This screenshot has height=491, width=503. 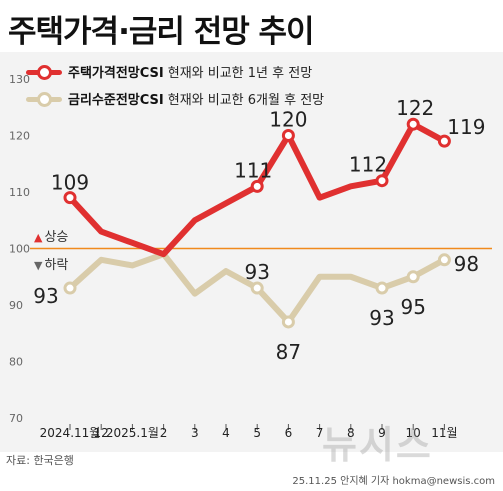 What do you see at coordinates (16, 418) in the screenshot?
I see `y-tick-label: 70` at bounding box center [16, 418].